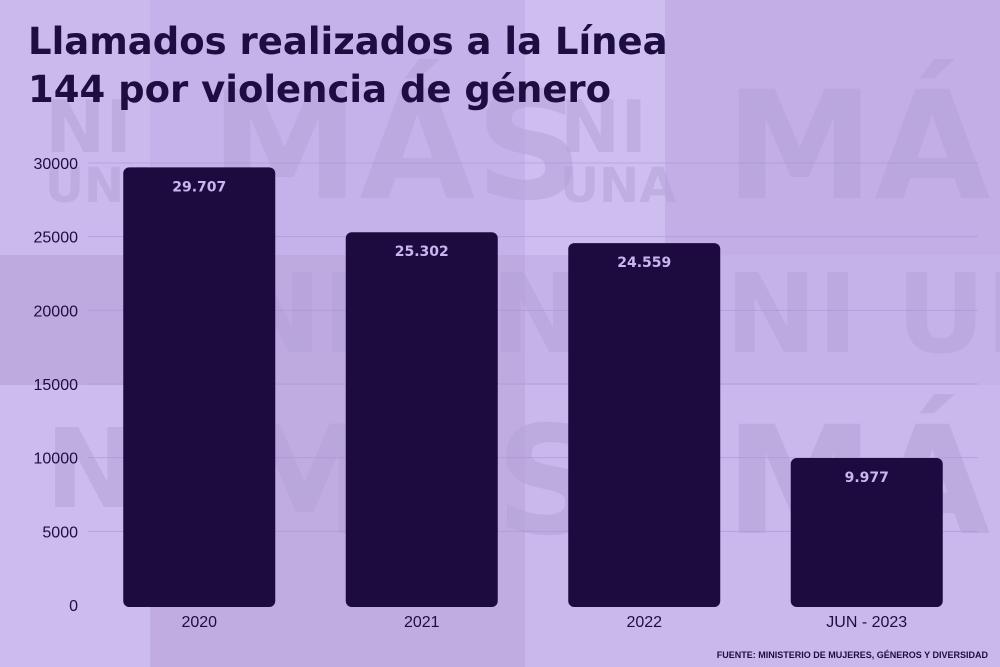 The height and width of the screenshot is (667, 1000). I want to click on bar-2022, so click(644, 425).